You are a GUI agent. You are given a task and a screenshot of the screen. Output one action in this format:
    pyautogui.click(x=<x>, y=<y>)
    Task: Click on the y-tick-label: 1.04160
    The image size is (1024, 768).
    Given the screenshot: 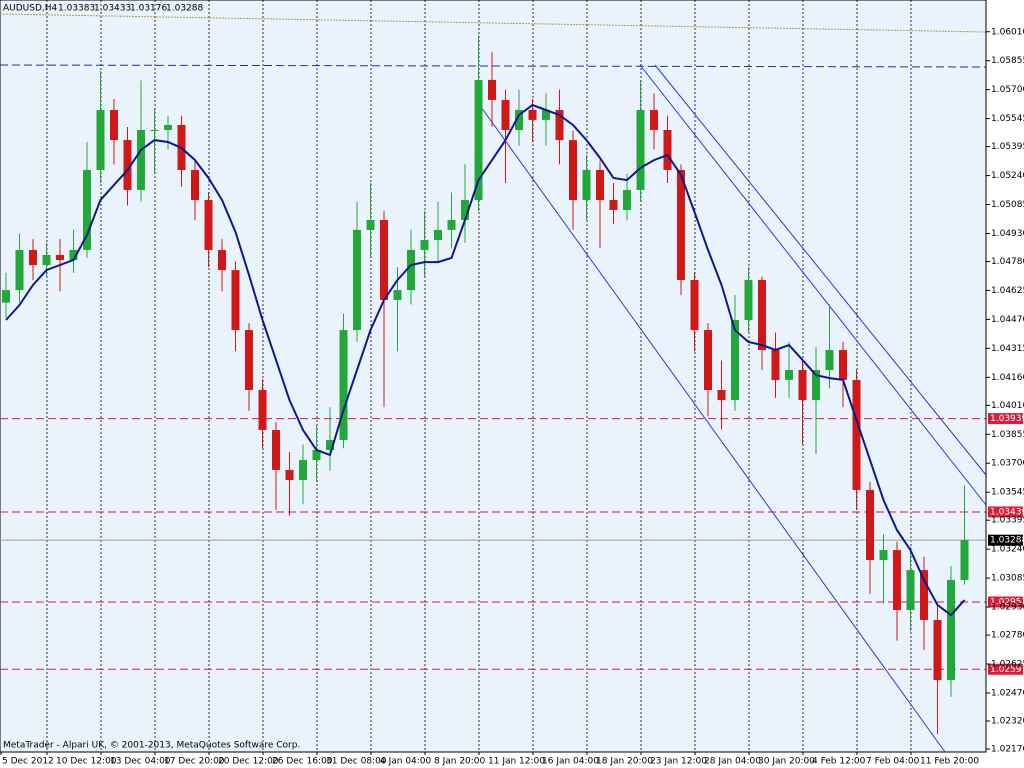 What is the action you would take?
    pyautogui.click(x=1007, y=378)
    